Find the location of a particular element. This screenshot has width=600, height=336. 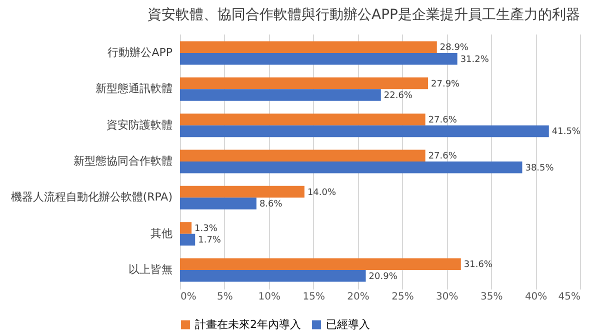

x-tick-label: 30% is located at coordinates (447, 297).